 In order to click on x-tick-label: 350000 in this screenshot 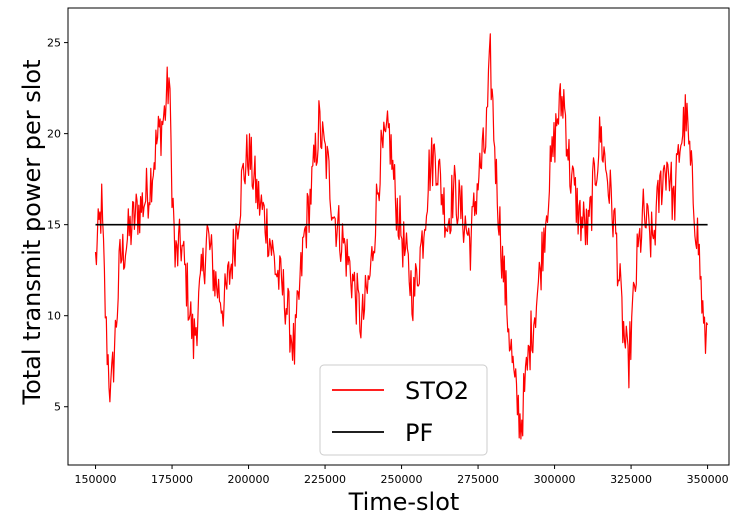, I will do `click(708, 479)`.